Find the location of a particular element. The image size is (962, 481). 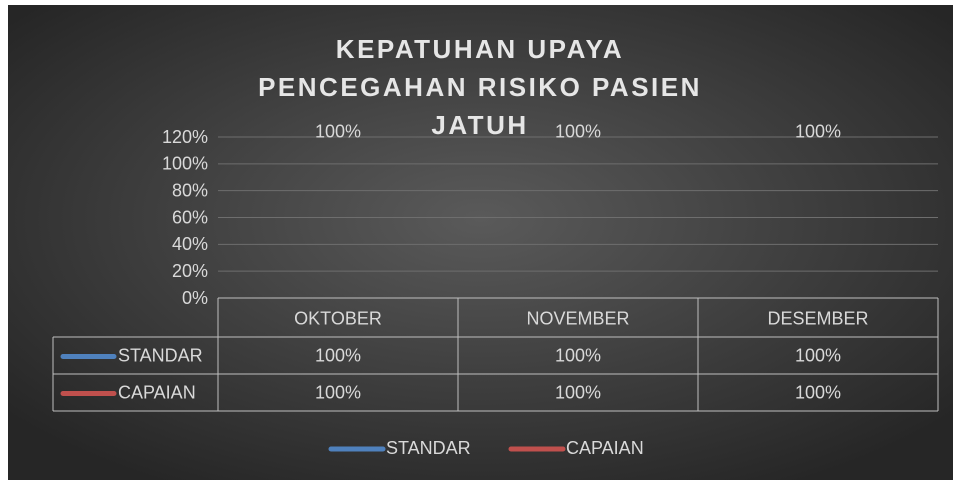

table-row-label: CAPAIAN is located at coordinates (157, 392).